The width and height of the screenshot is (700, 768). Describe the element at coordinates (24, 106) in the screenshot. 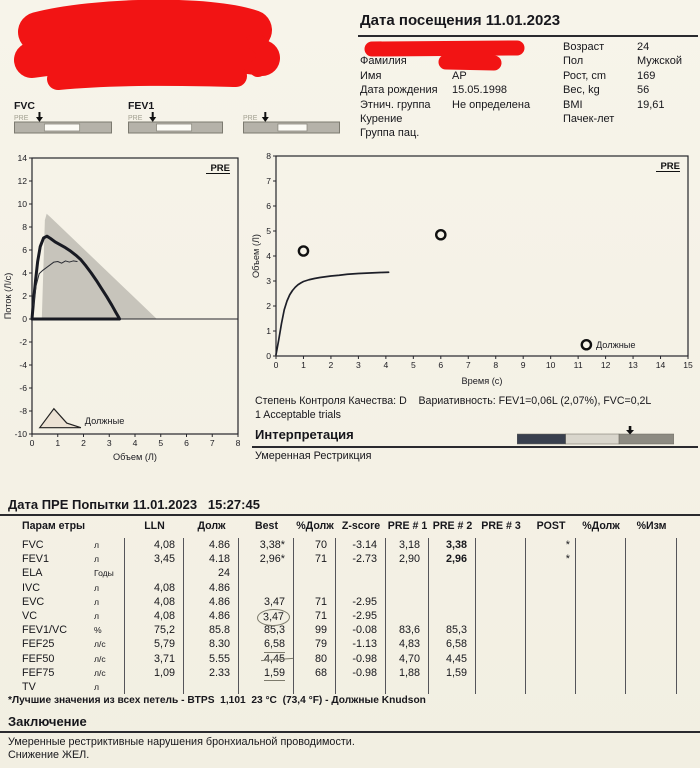

I see `gauge-title: FVC` at that location.